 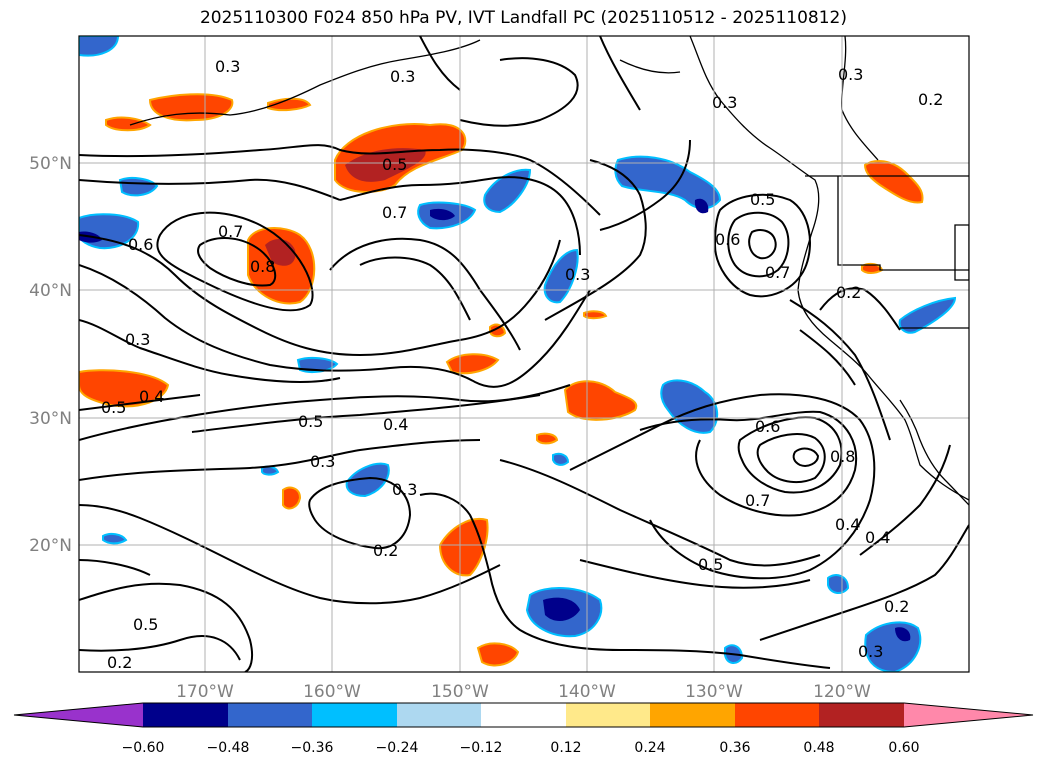 I want to click on colorbar-arrow-left, so click(x=78, y=715).